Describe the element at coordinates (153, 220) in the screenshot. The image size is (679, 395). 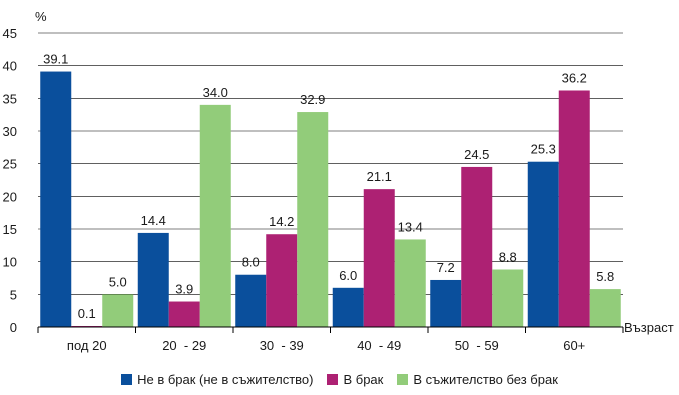
I see `data-label: 14.4` at that location.